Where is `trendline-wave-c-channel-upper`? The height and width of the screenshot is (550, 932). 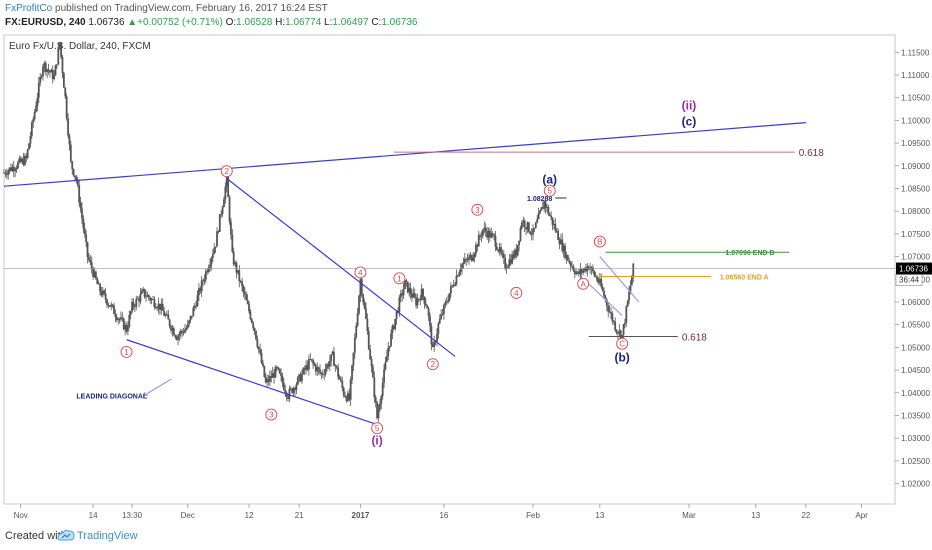 trendline-wave-c-channel-upper is located at coordinates (619, 279).